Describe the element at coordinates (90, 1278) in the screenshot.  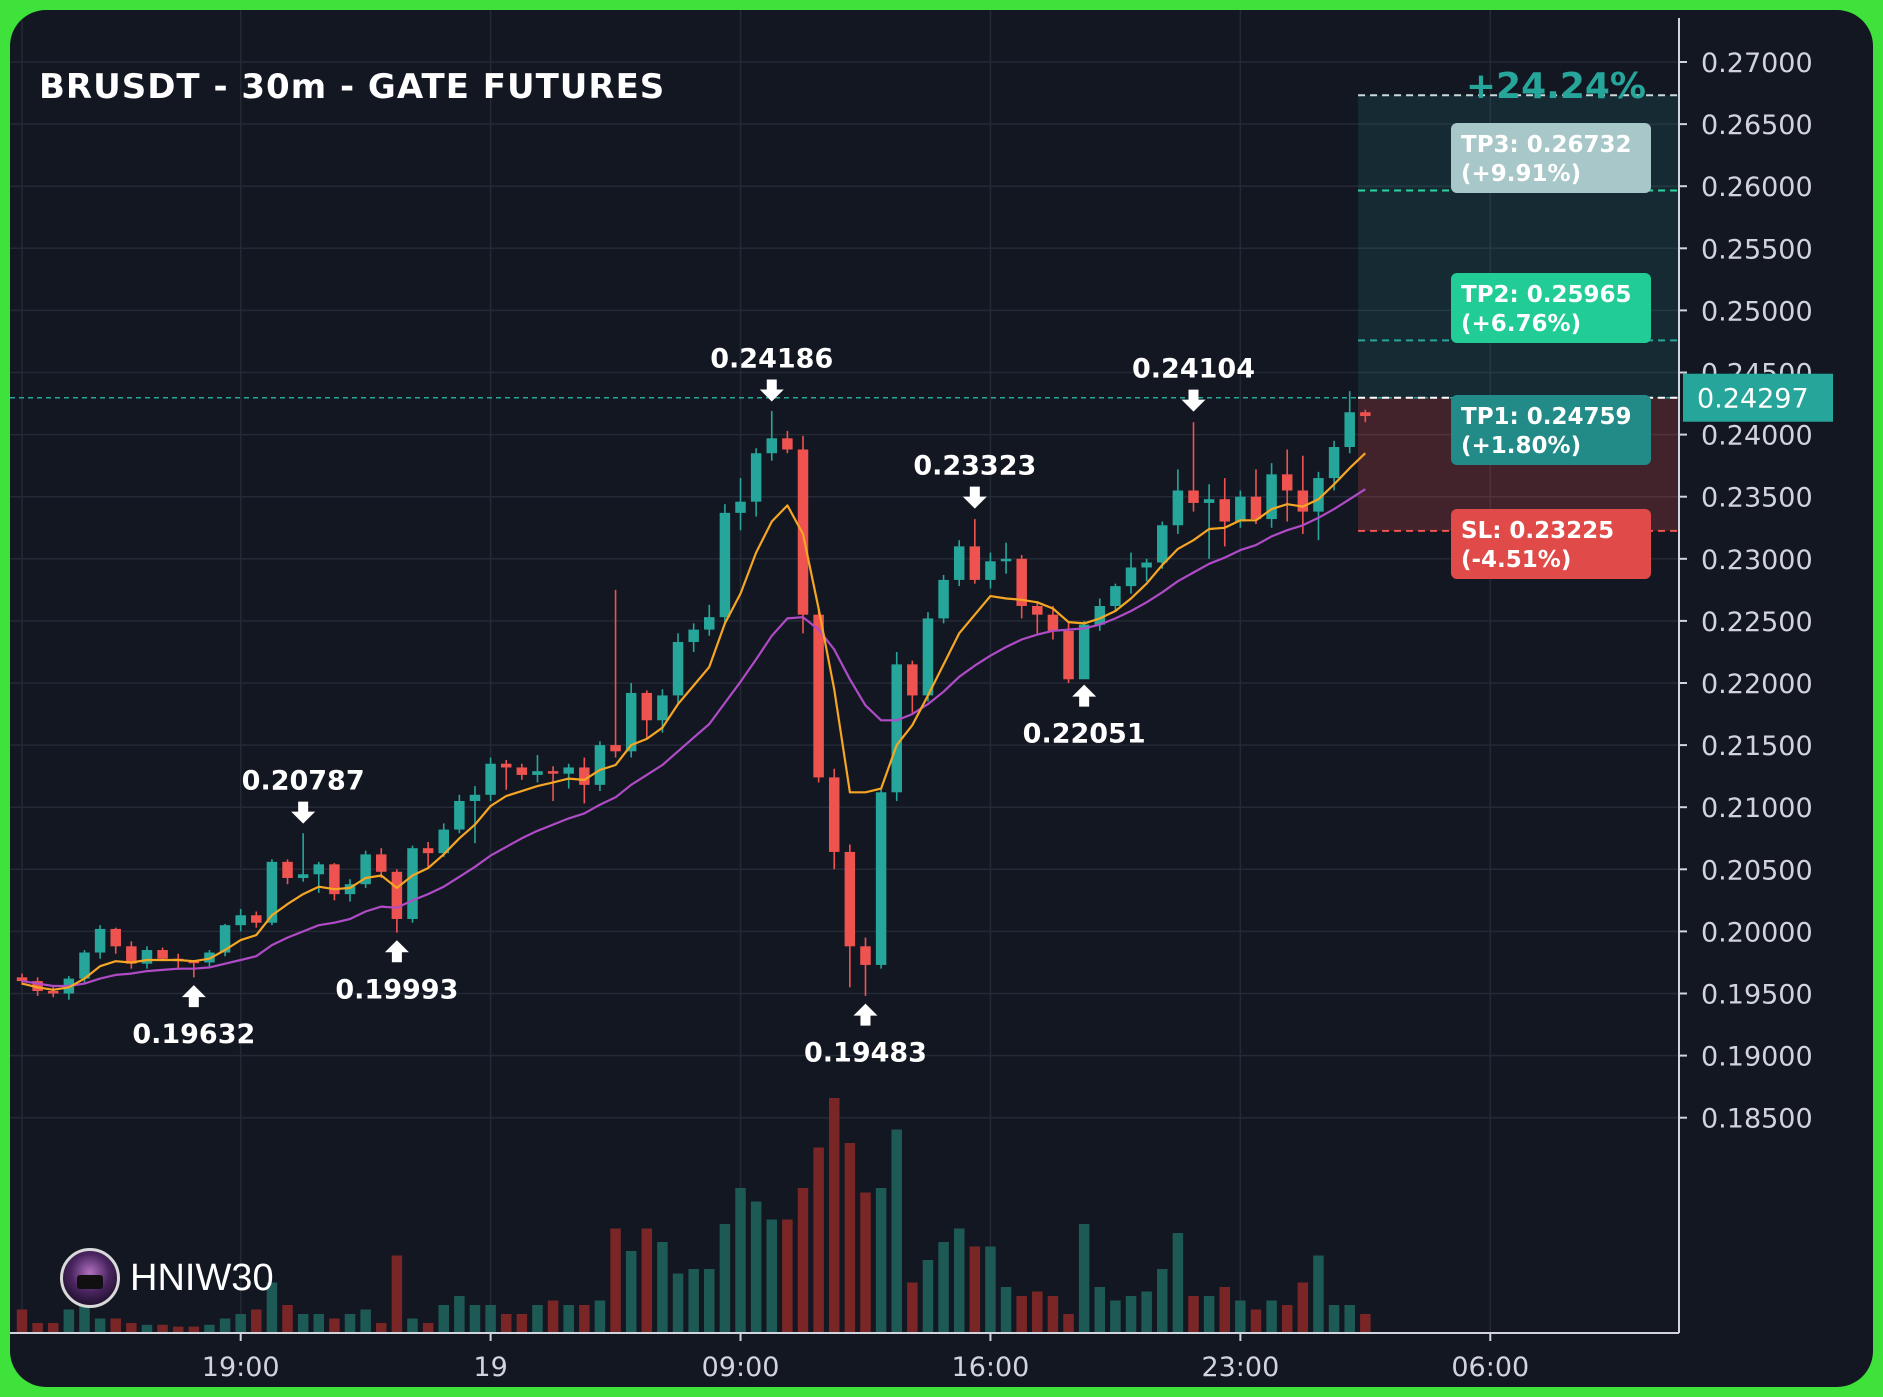
I see `trader-avatar-icon` at that location.